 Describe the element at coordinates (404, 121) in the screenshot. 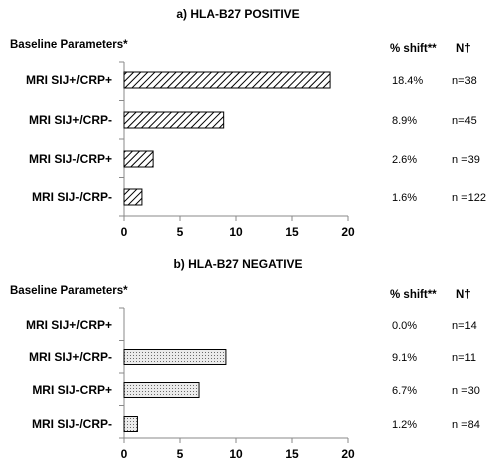

I see `shift-value: 8.9%` at that location.